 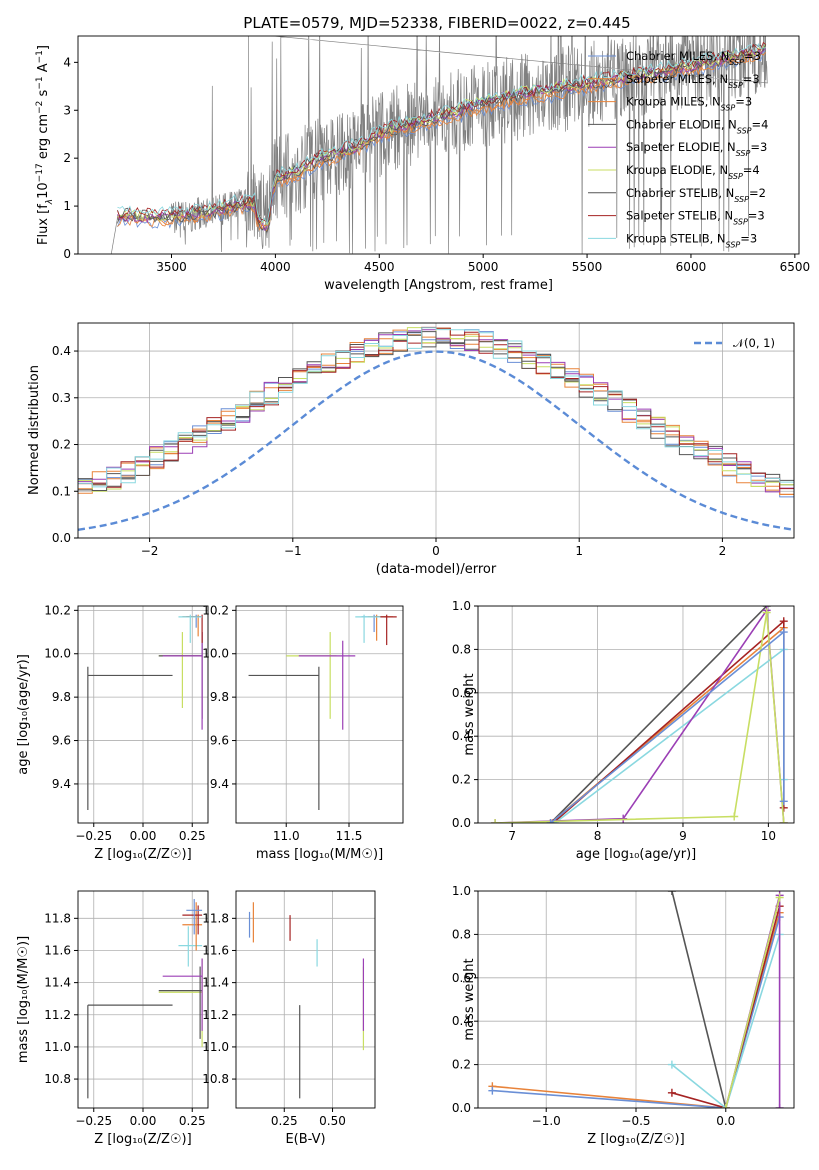 What do you see at coordinates (442, 142) in the screenshot?
I see `model-line-salpeter-miles` at bounding box center [442, 142].